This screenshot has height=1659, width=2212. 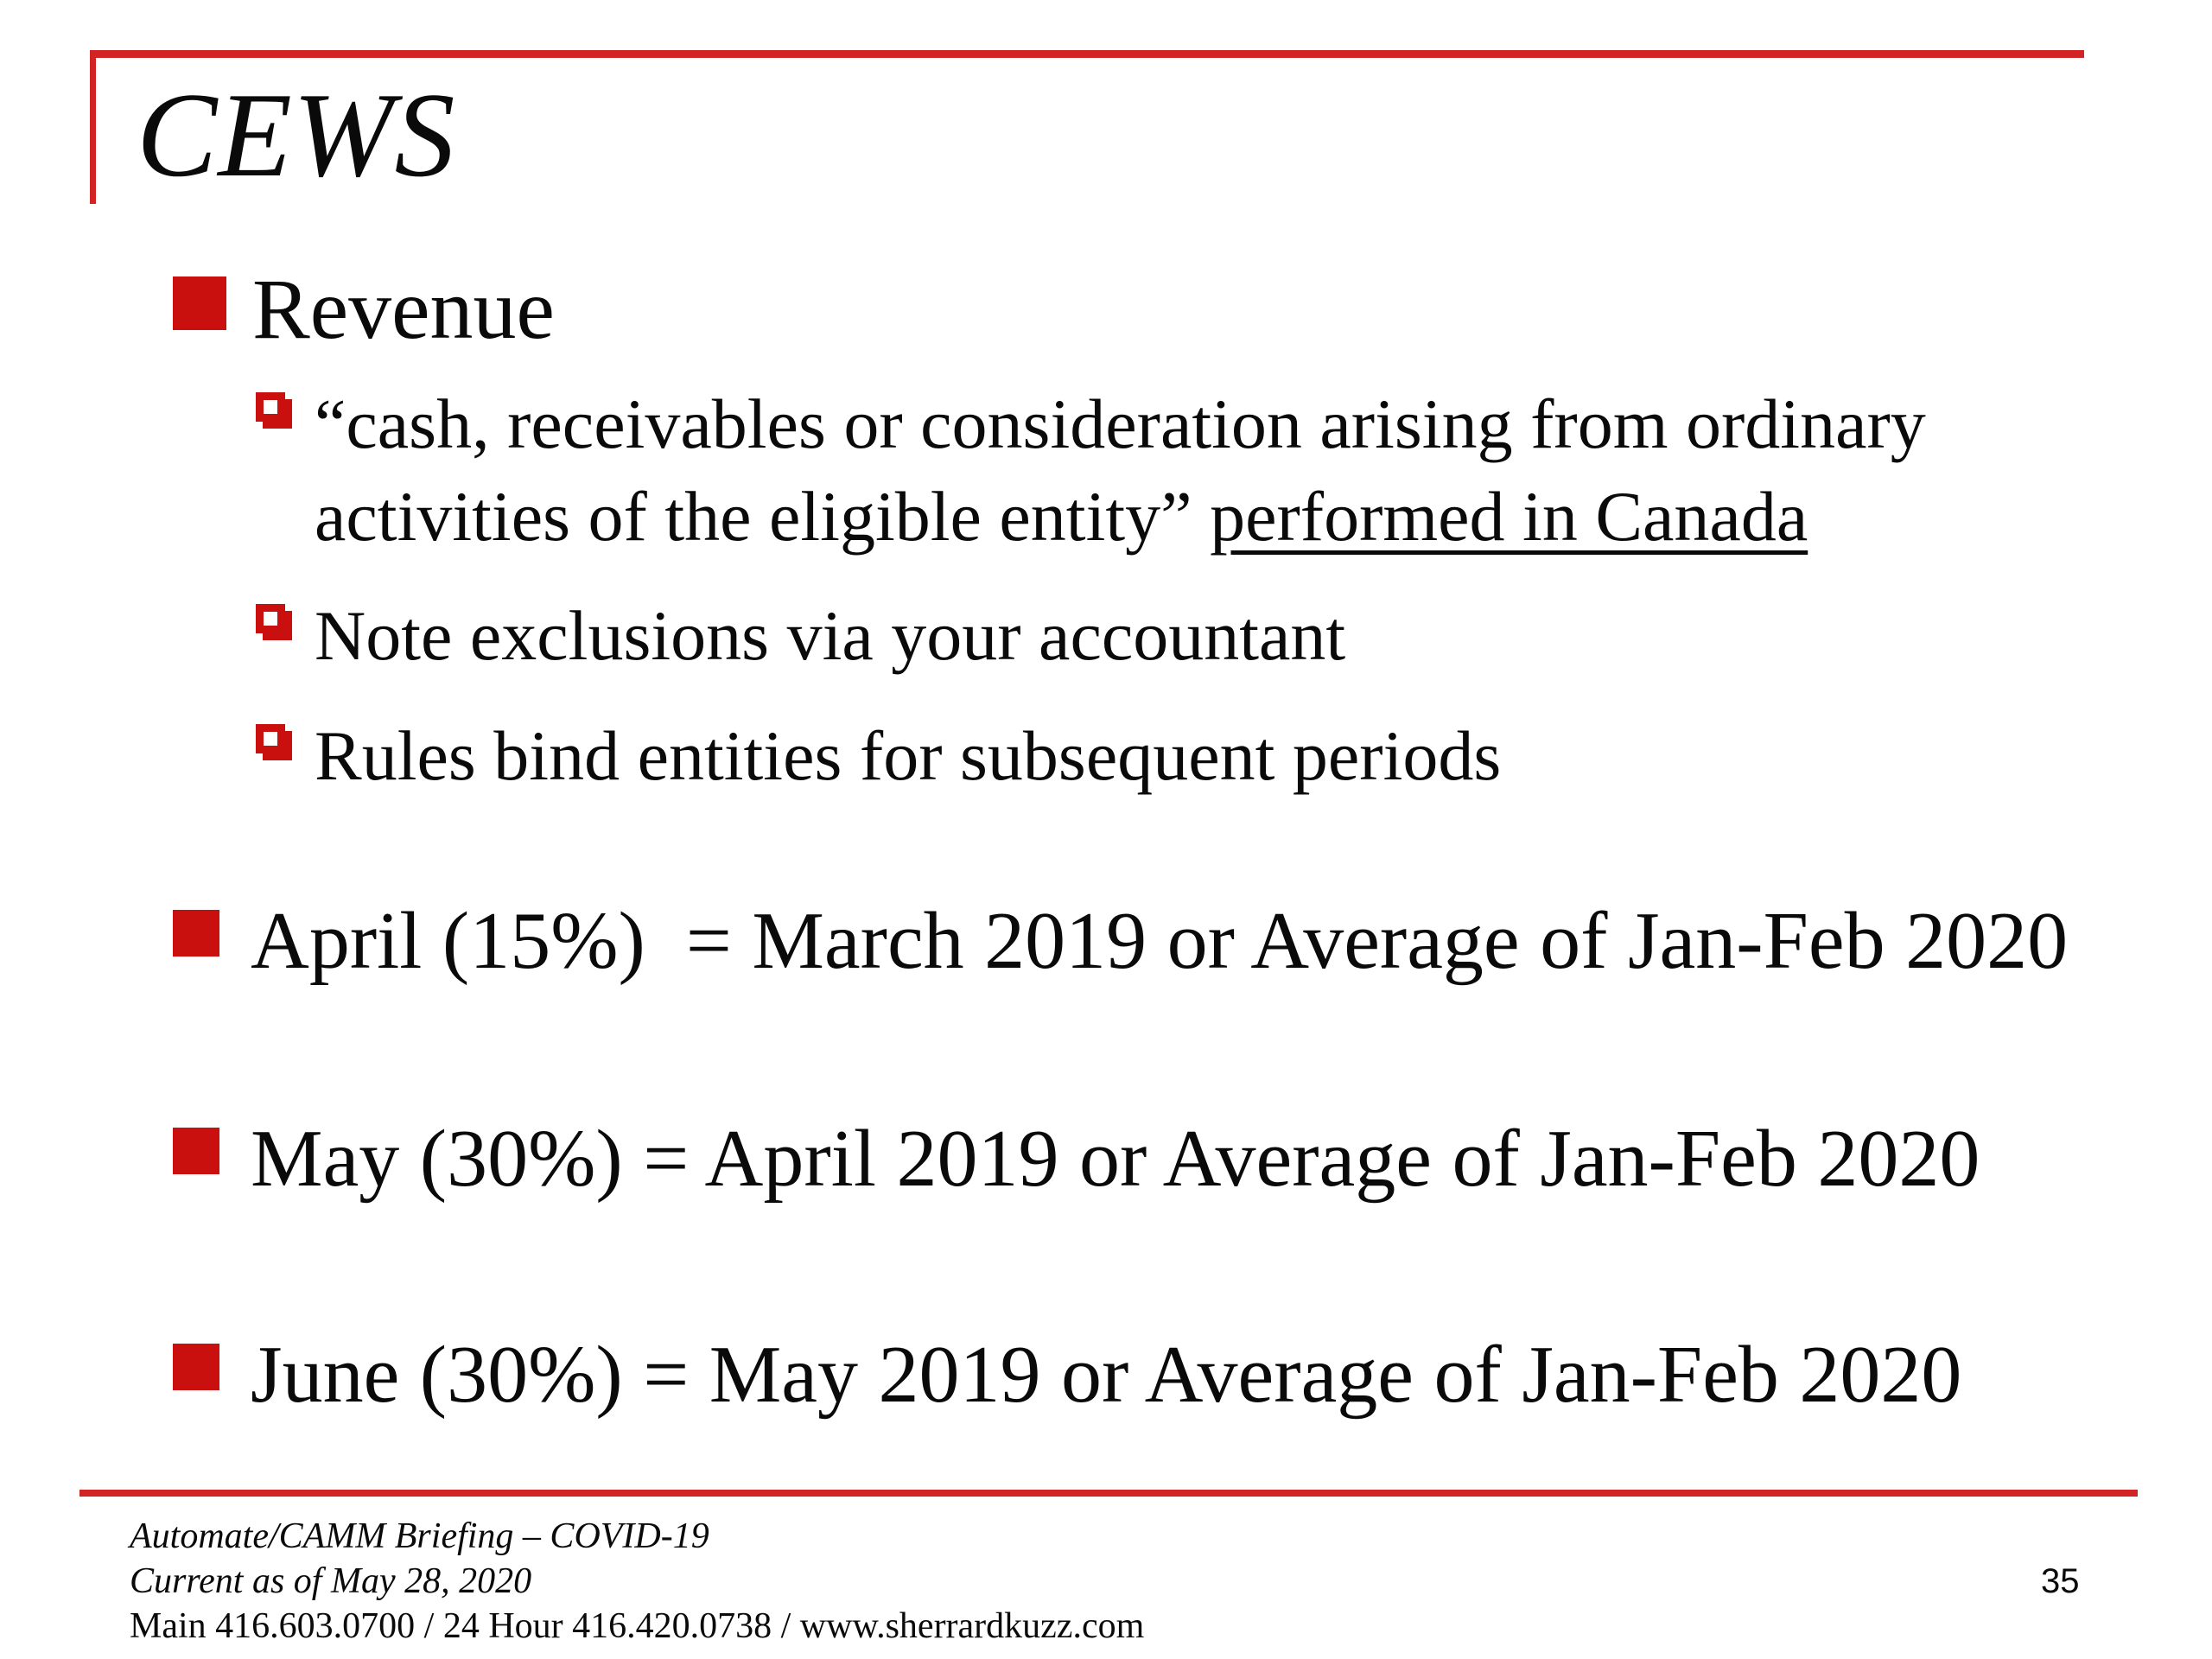 I want to click on top-rule, so click(x=1087, y=54).